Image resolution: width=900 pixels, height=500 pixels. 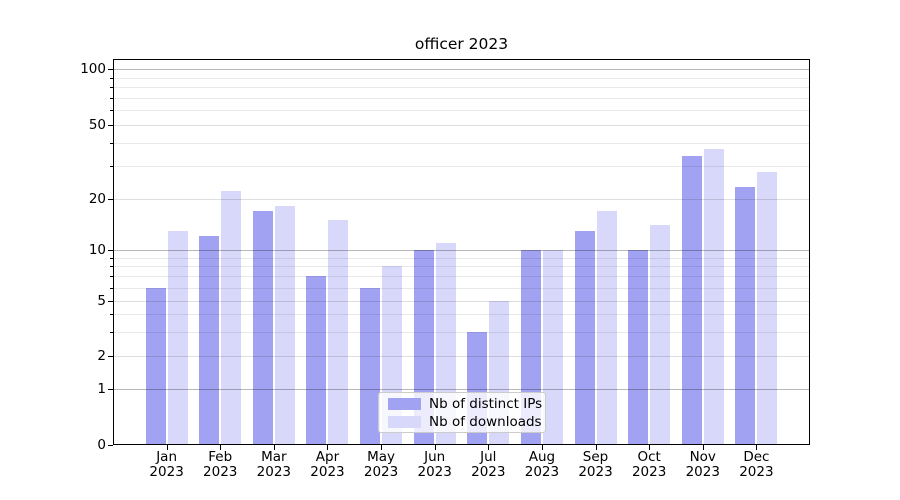 I want to click on bar-feb-downloads, so click(x=231, y=317).